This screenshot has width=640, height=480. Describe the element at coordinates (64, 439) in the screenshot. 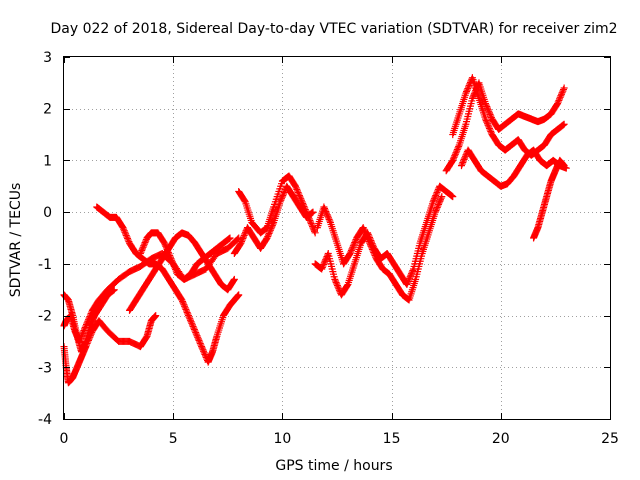

I see `x-tick-label: 0` at that location.